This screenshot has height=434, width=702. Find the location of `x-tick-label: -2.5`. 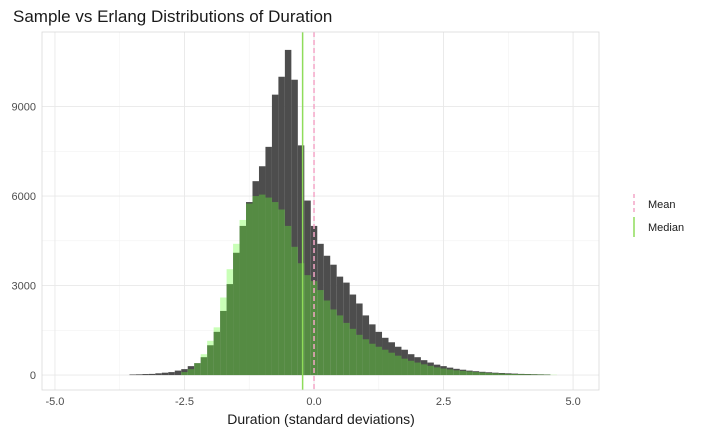

x-tick-label: -2.5 is located at coordinates (184, 402).